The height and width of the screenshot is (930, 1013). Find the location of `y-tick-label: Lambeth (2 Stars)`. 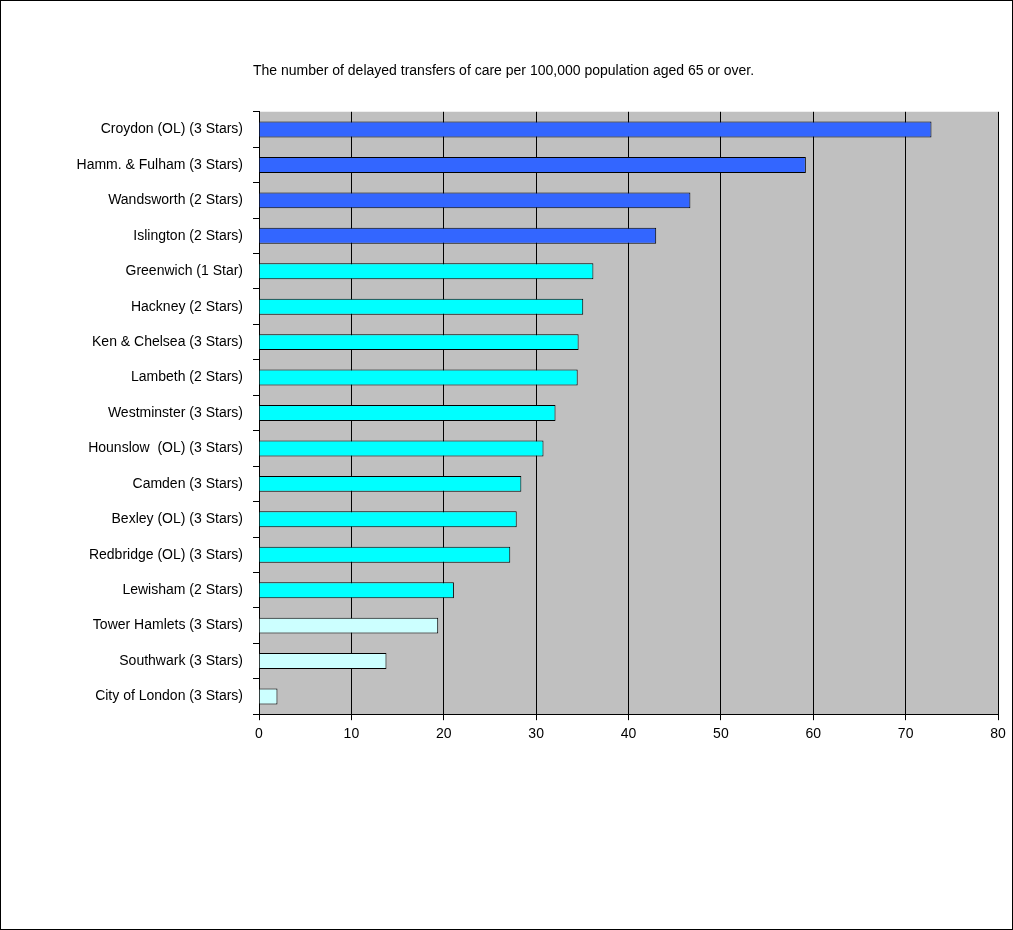

y-tick-label: Lambeth (2 Stars) is located at coordinates (186, 376).